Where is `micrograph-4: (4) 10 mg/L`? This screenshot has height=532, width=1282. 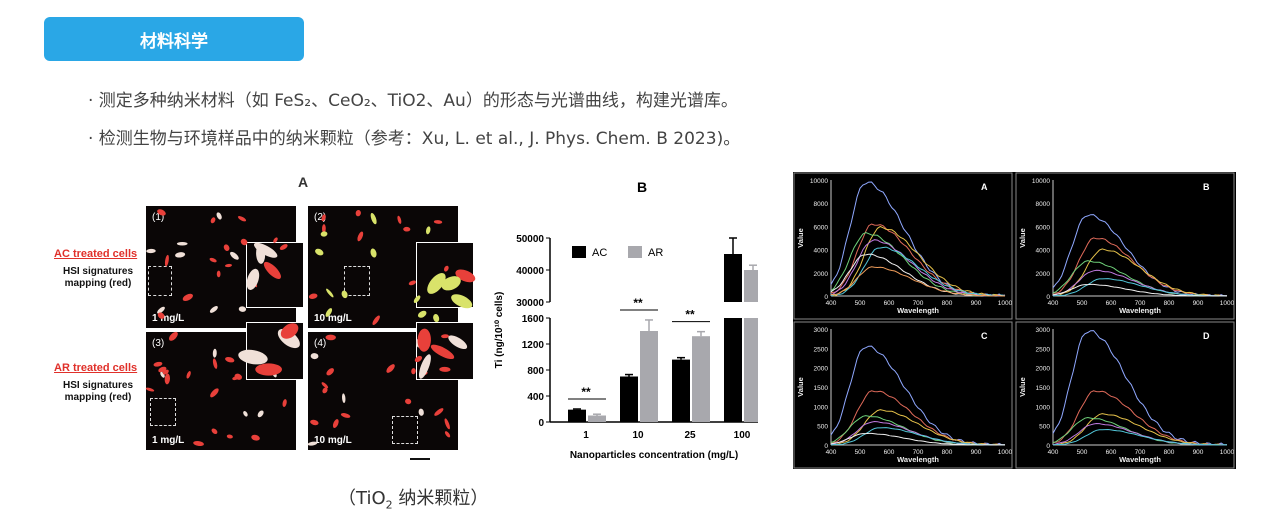 micrograph-4: (4) 10 mg/L is located at coordinates (383, 391).